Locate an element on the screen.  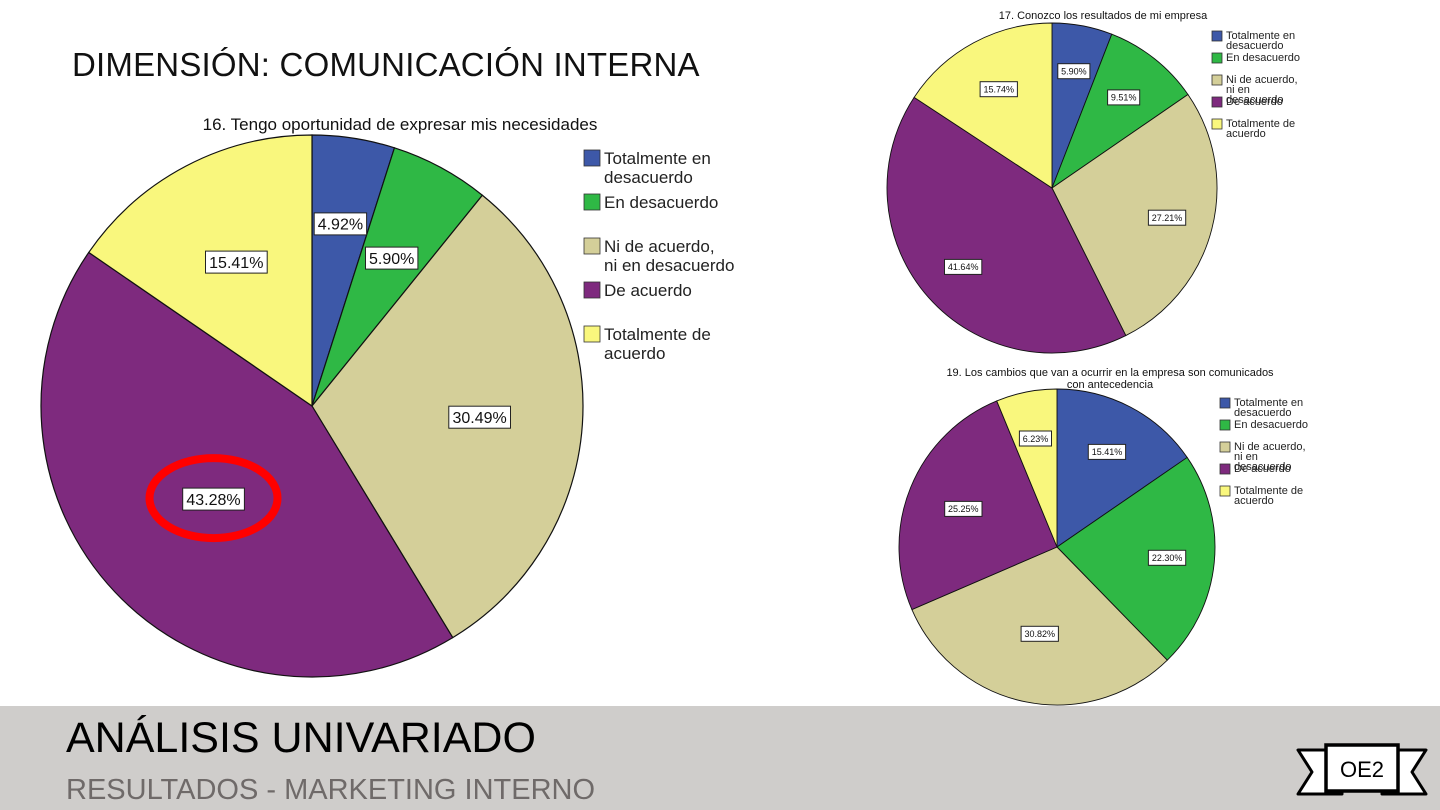
data-label-text: 27.21% is located at coordinates (1167, 218).